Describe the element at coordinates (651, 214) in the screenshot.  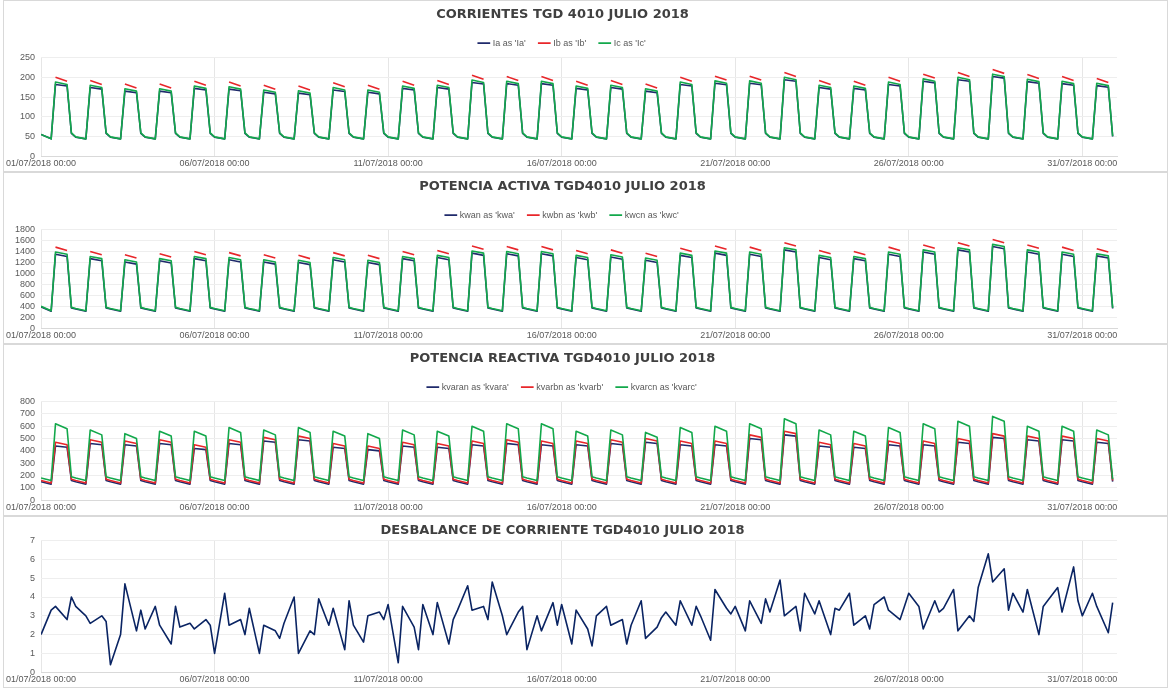
I see `legend-label: kwcn as 'kwc'` at that location.